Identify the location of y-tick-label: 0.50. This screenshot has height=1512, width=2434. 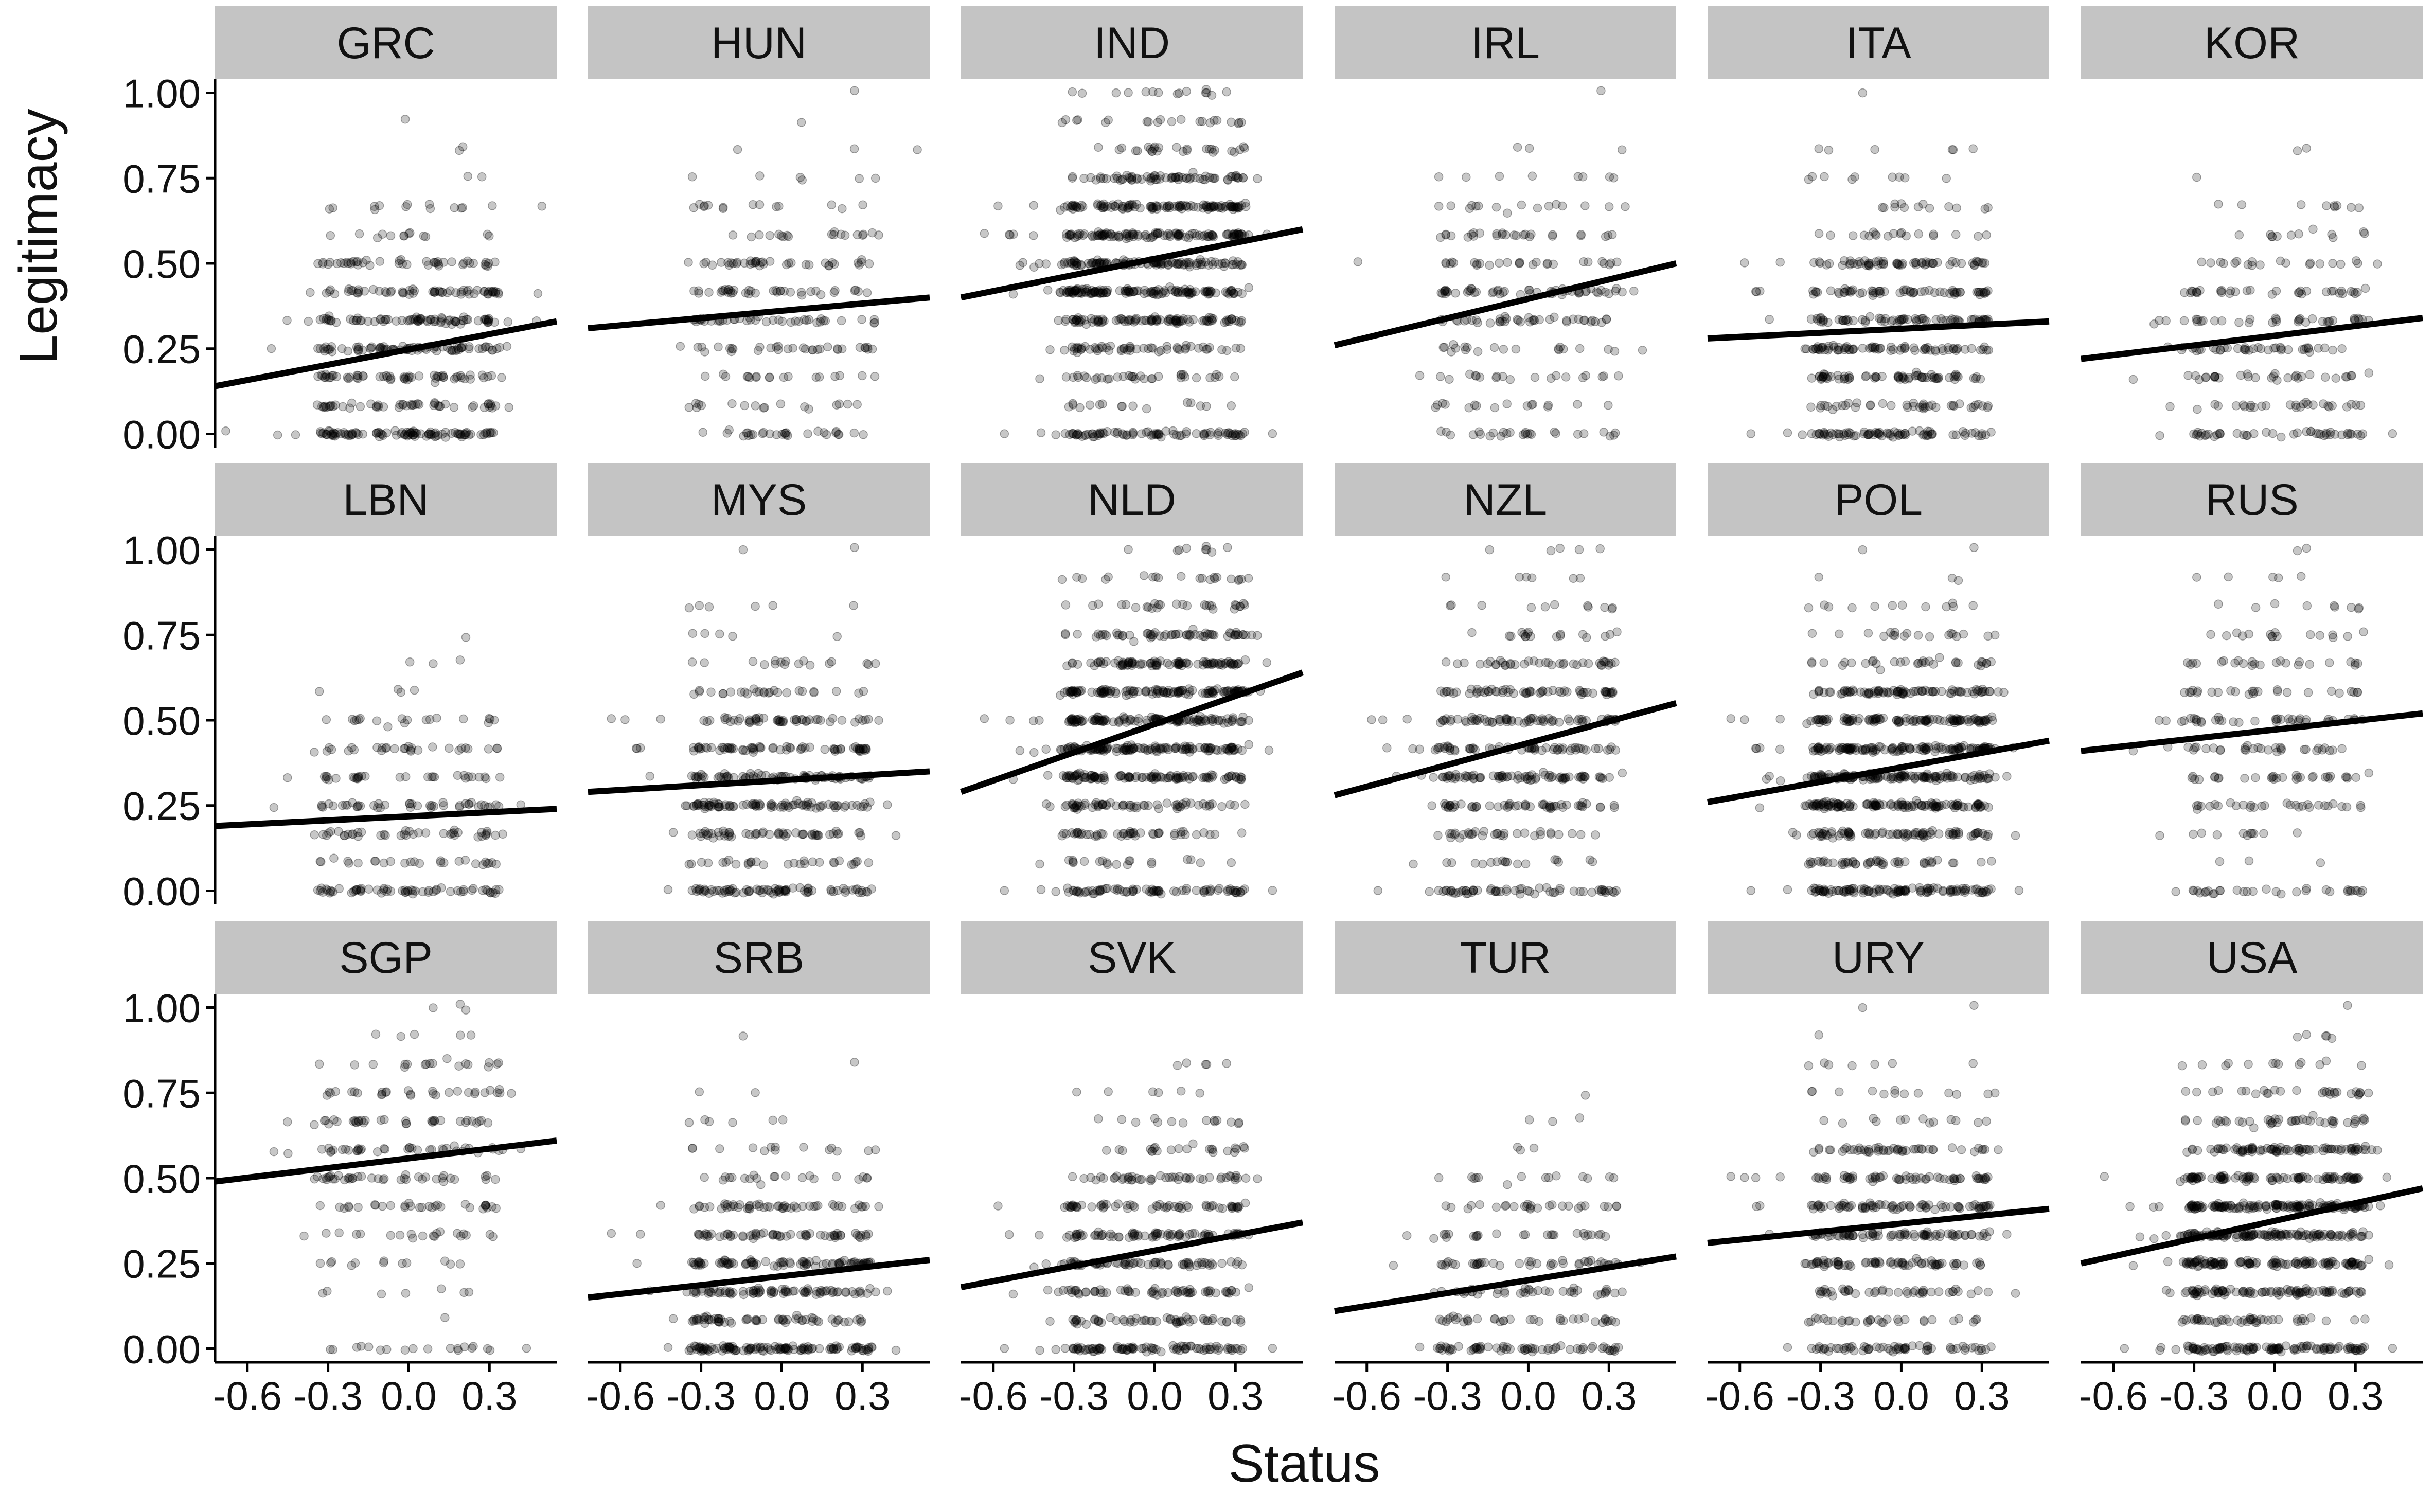
(161, 264).